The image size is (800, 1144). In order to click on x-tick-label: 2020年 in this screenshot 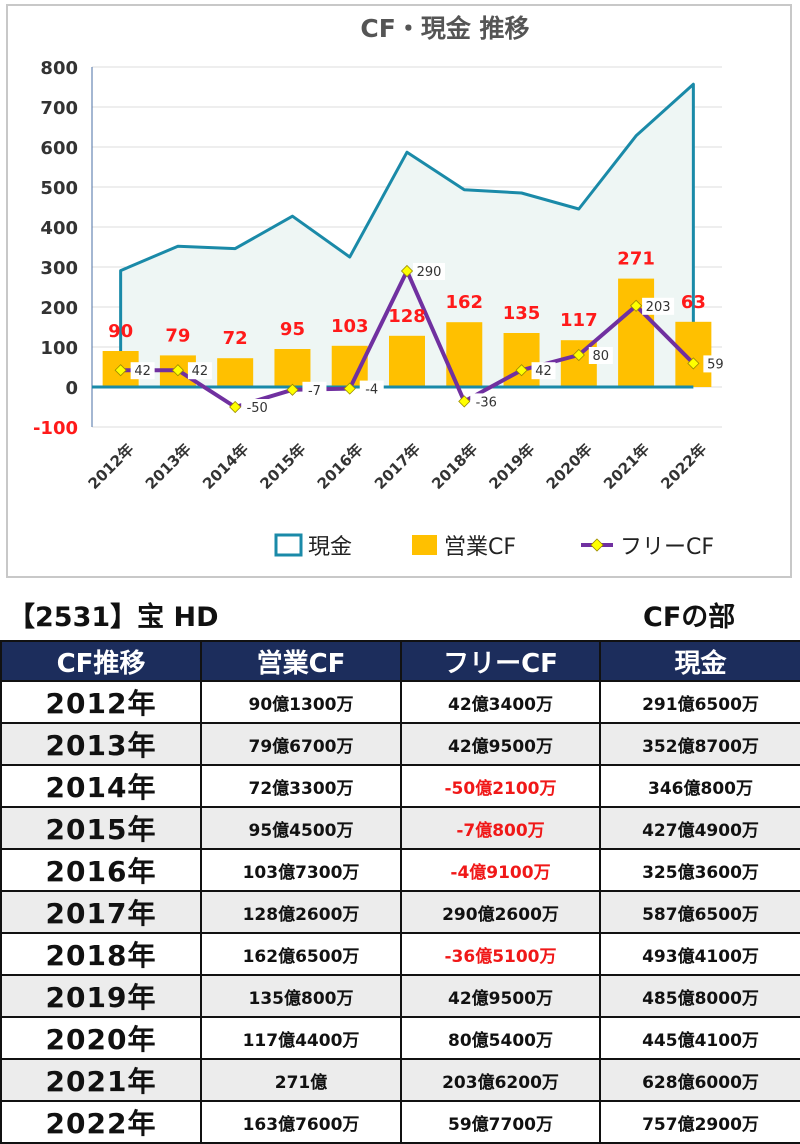, I will do `click(569, 466)`.